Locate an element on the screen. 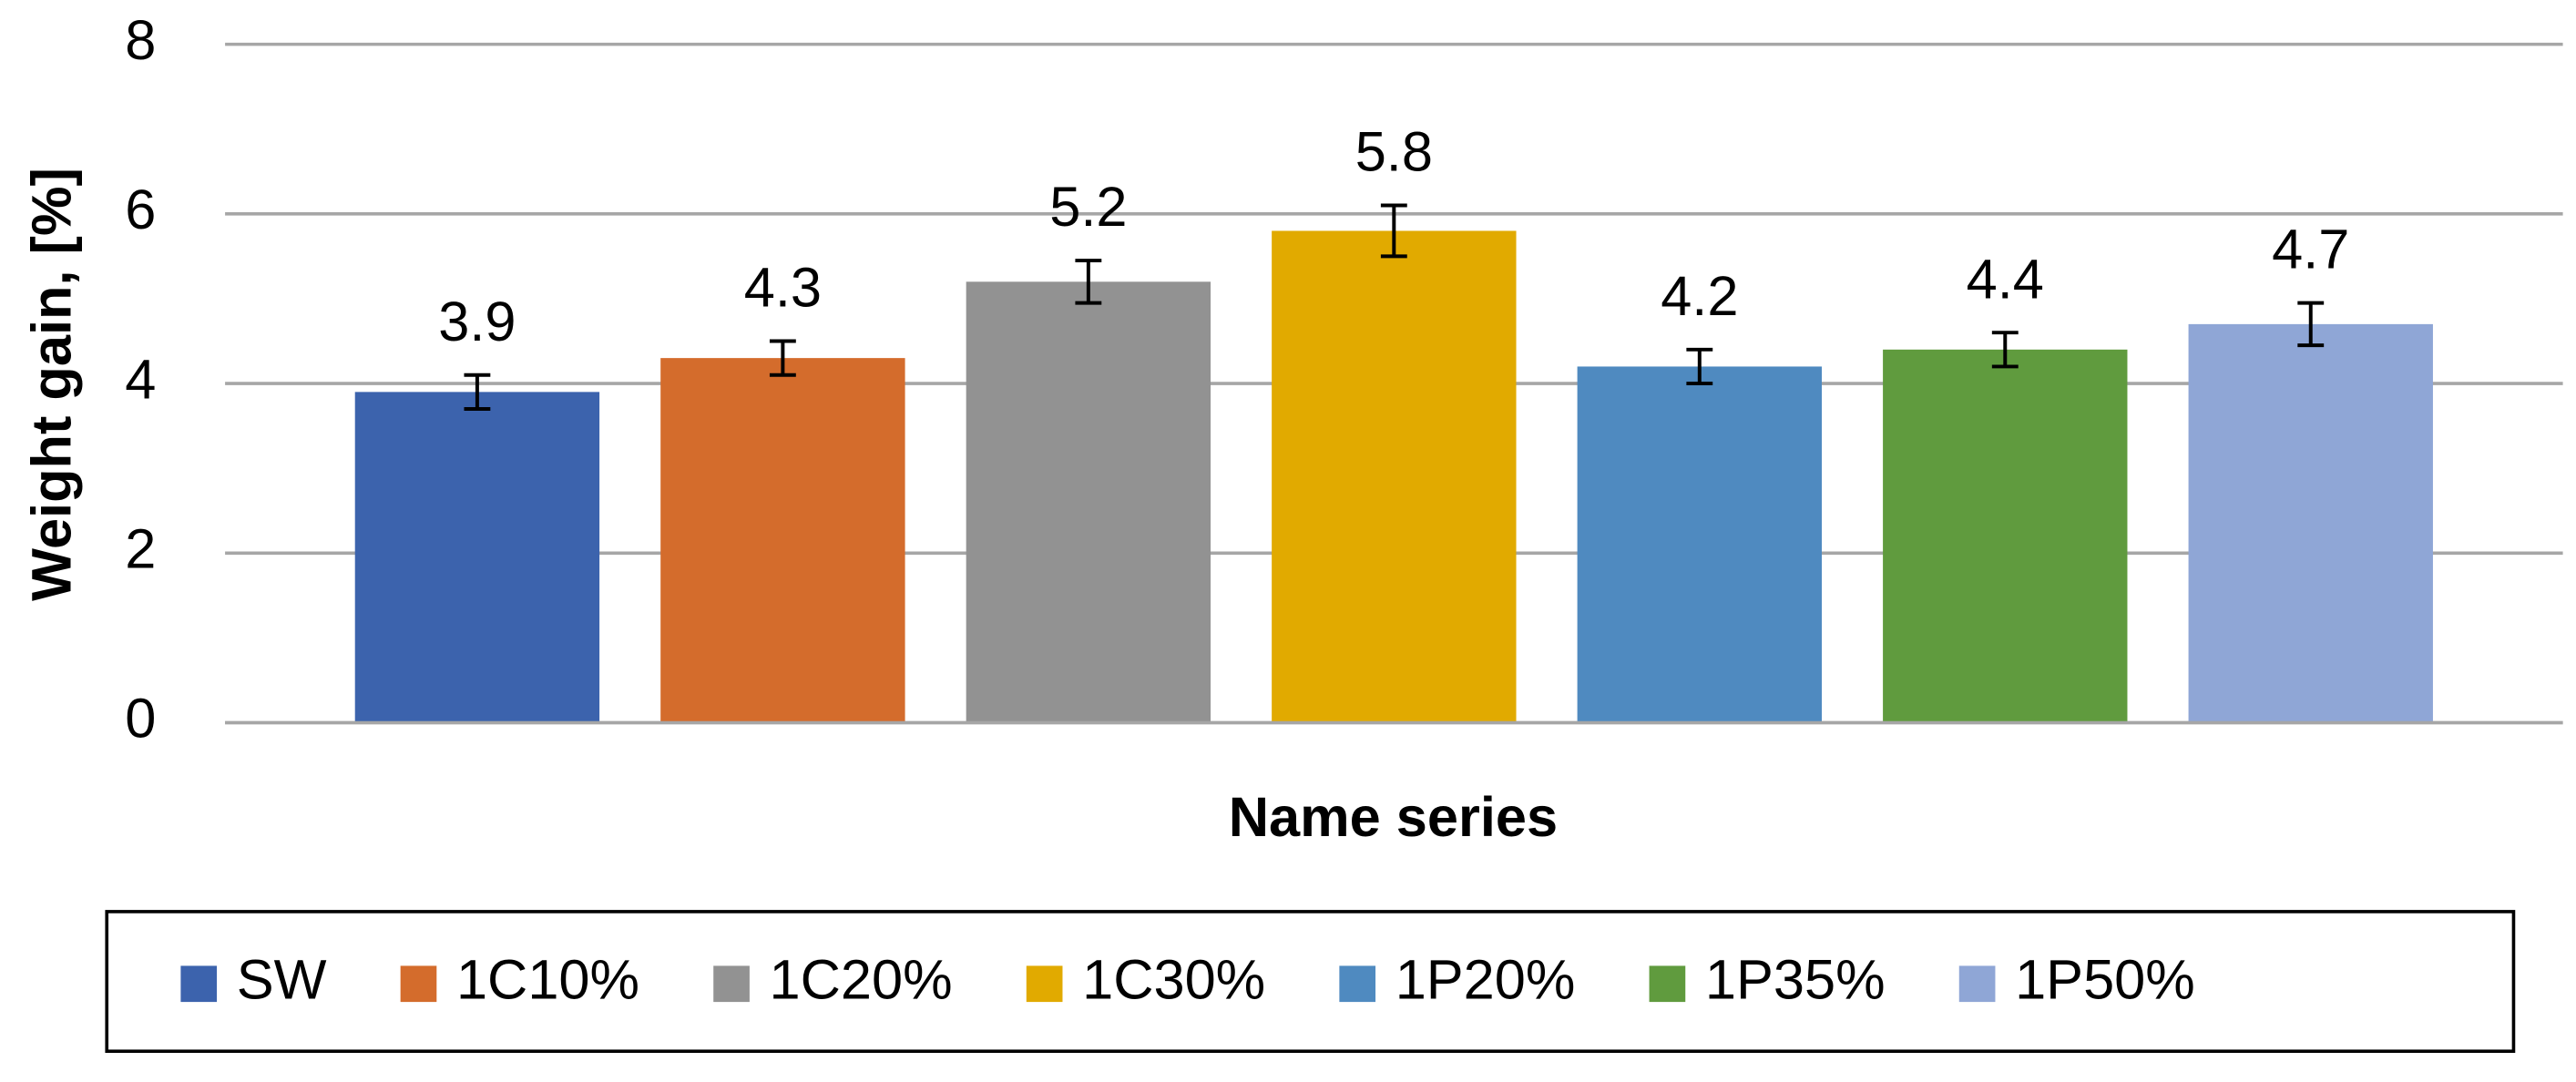  legend-label: 1P20% is located at coordinates (1485, 978).